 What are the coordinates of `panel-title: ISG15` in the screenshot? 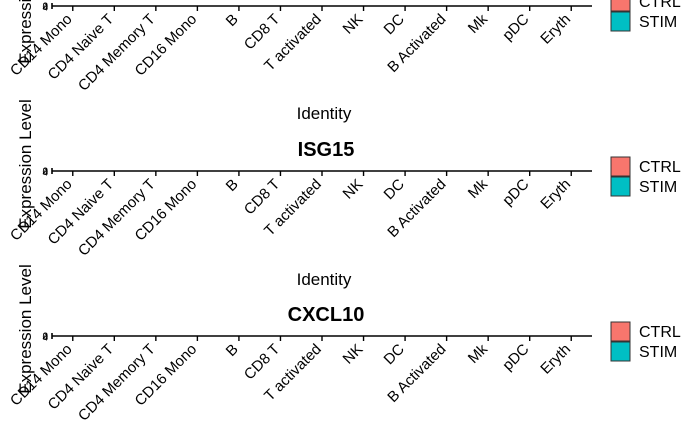 It's located at (326, 150).